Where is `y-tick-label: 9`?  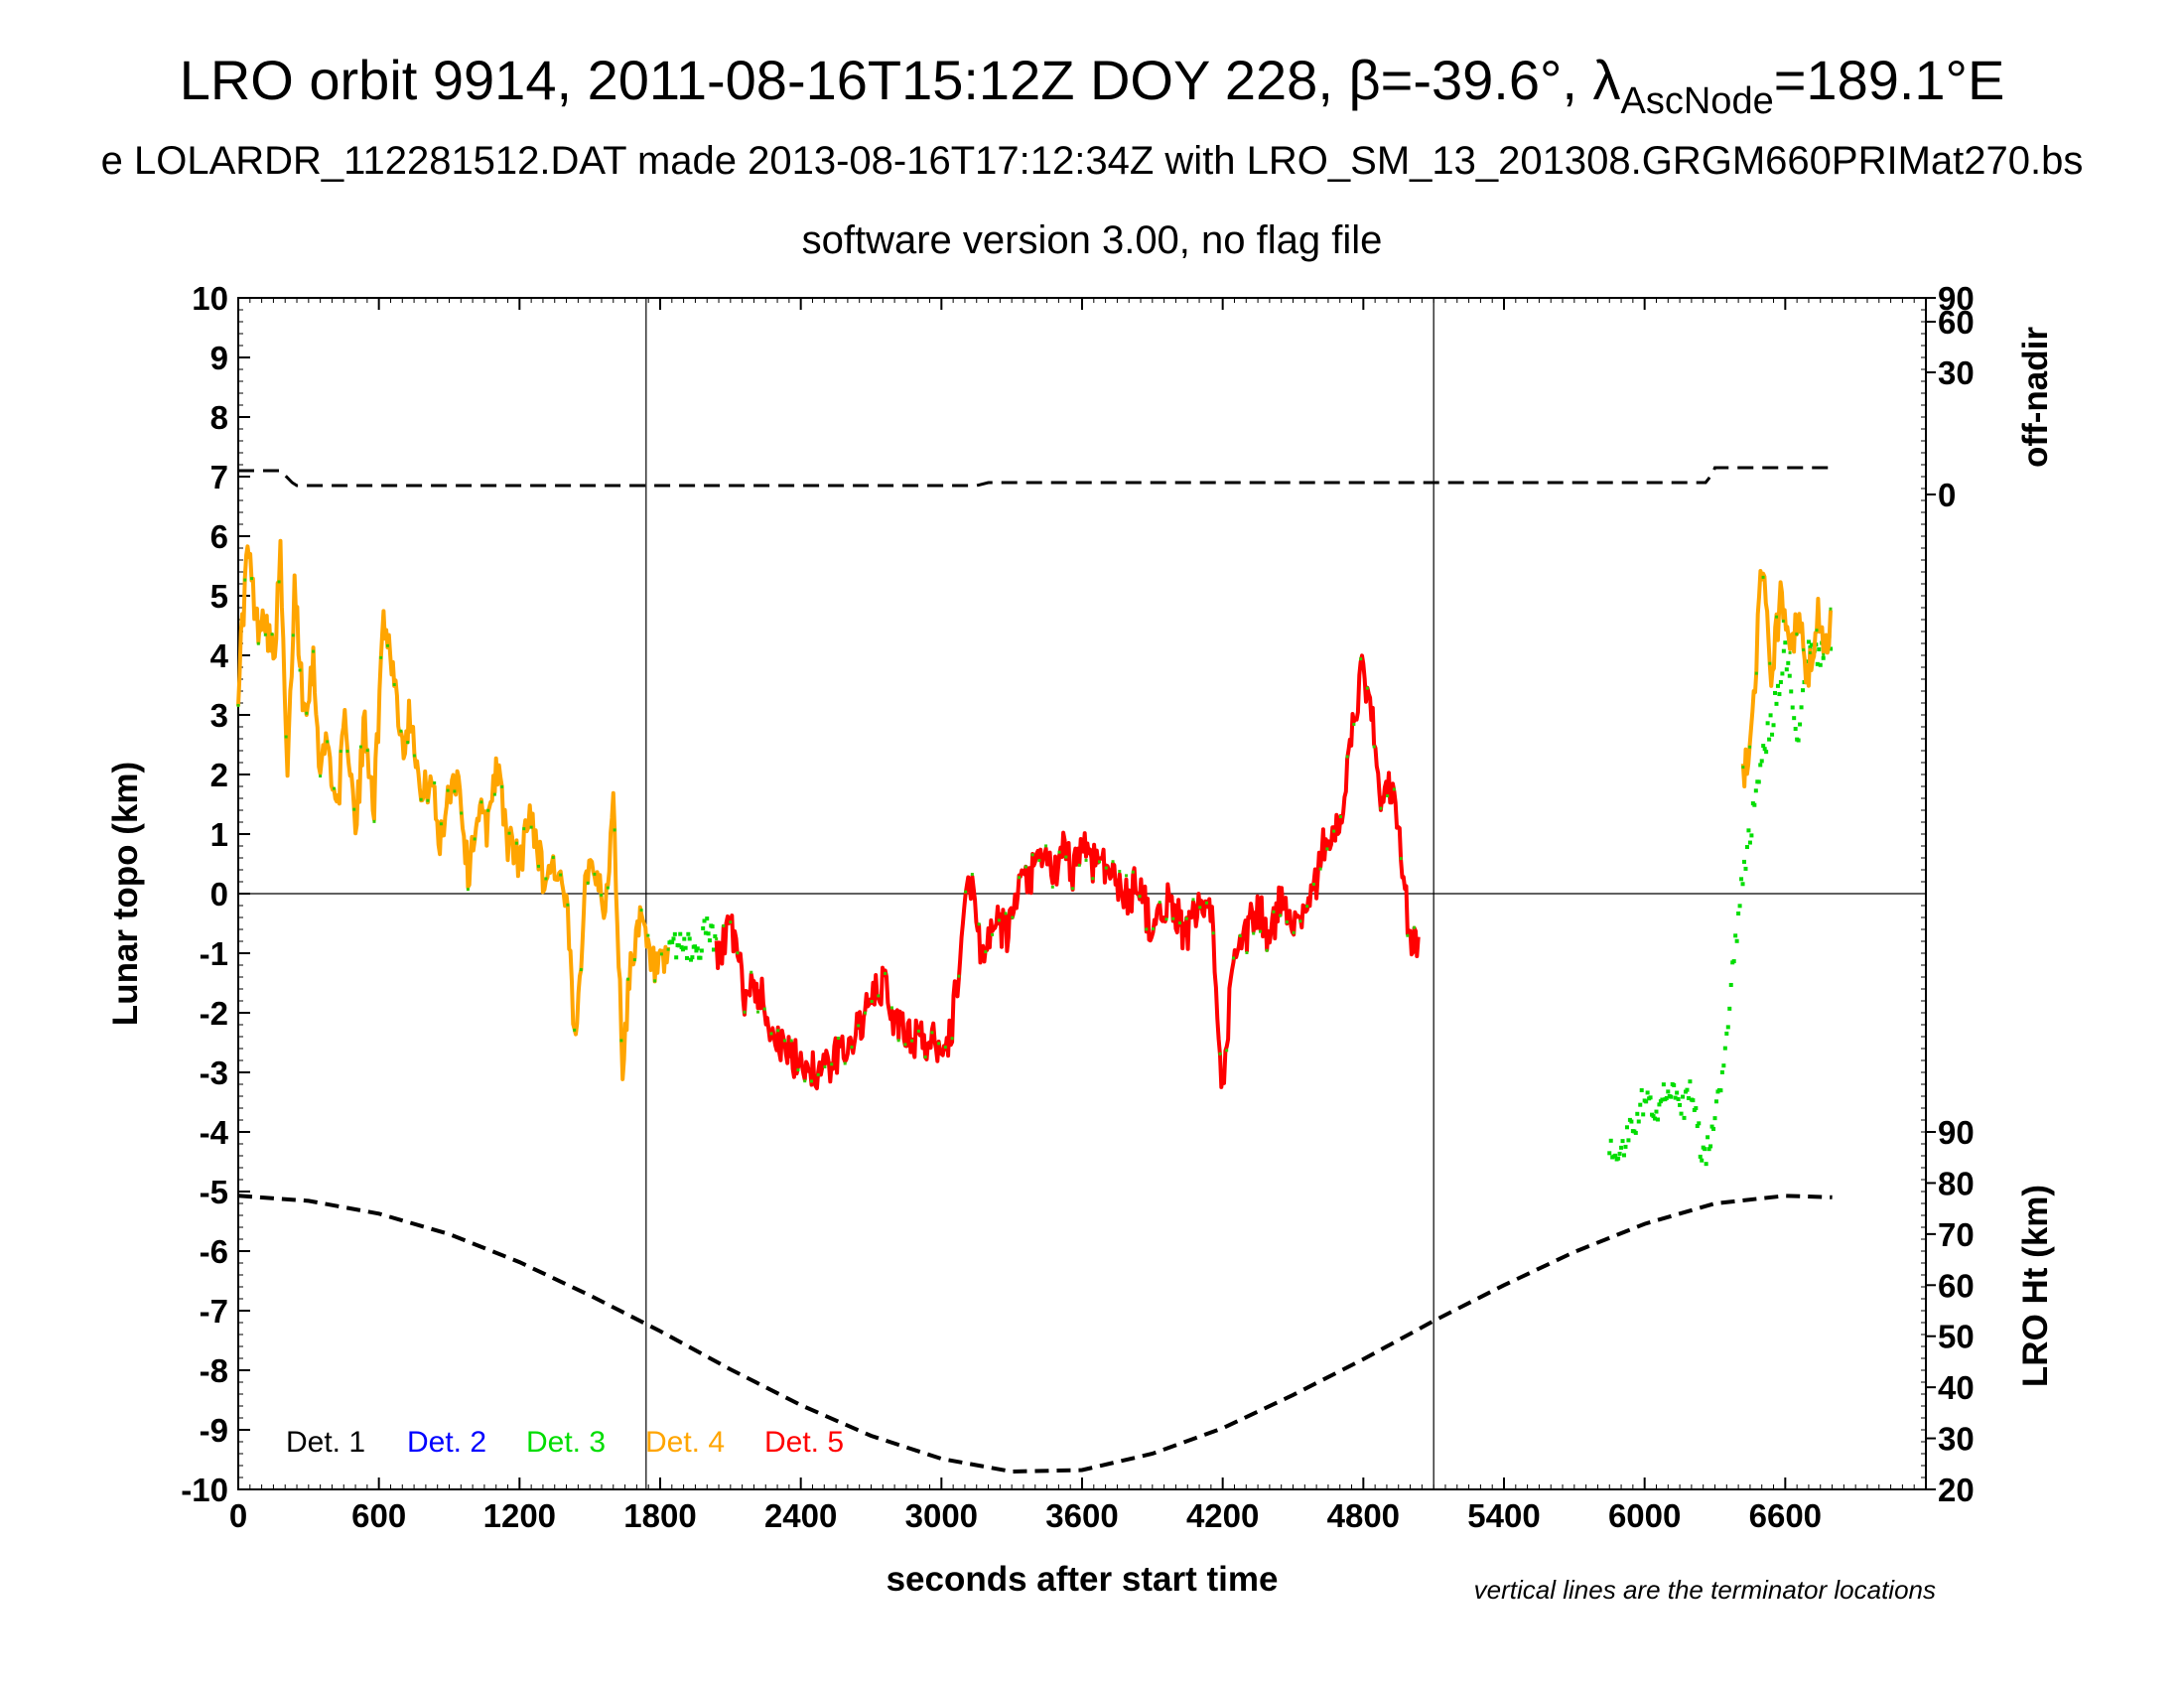 y-tick-label: 9 is located at coordinates (219, 358).